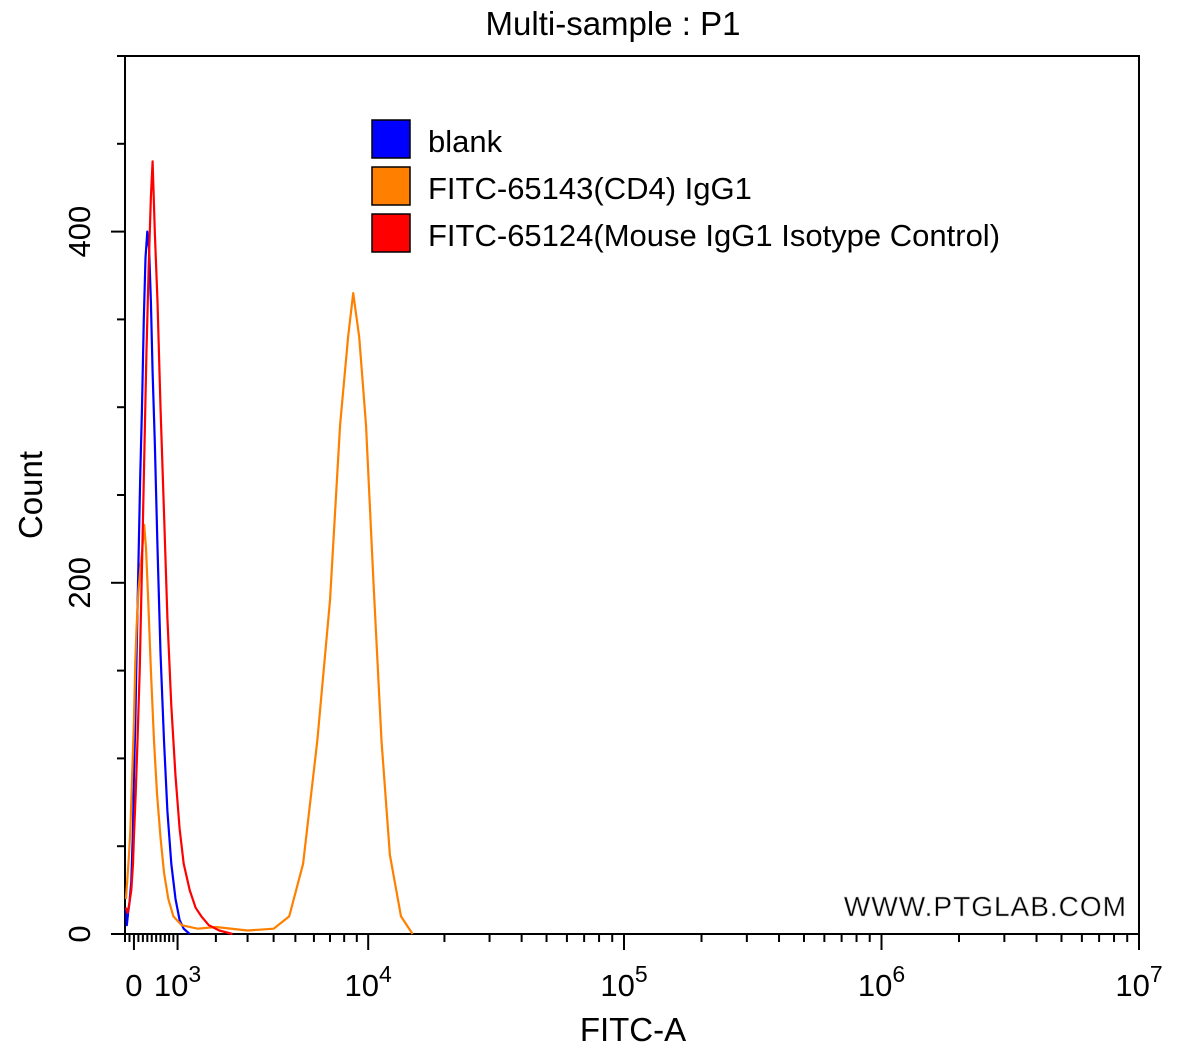 The height and width of the screenshot is (1050, 1187). What do you see at coordinates (465, 141) in the screenshot?
I see `legend-label-blank: blank` at bounding box center [465, 141].